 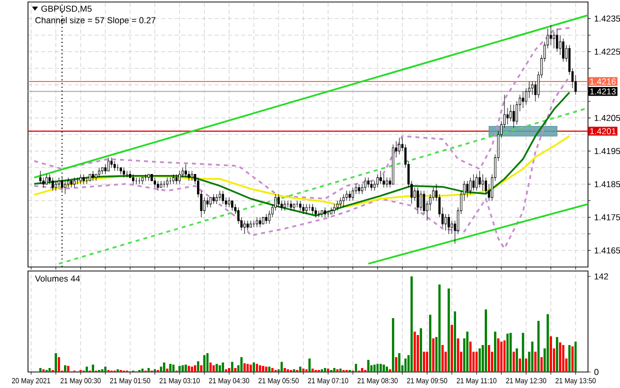 I want to click on annotation: Volumes 44, so click(x=57, y=278).